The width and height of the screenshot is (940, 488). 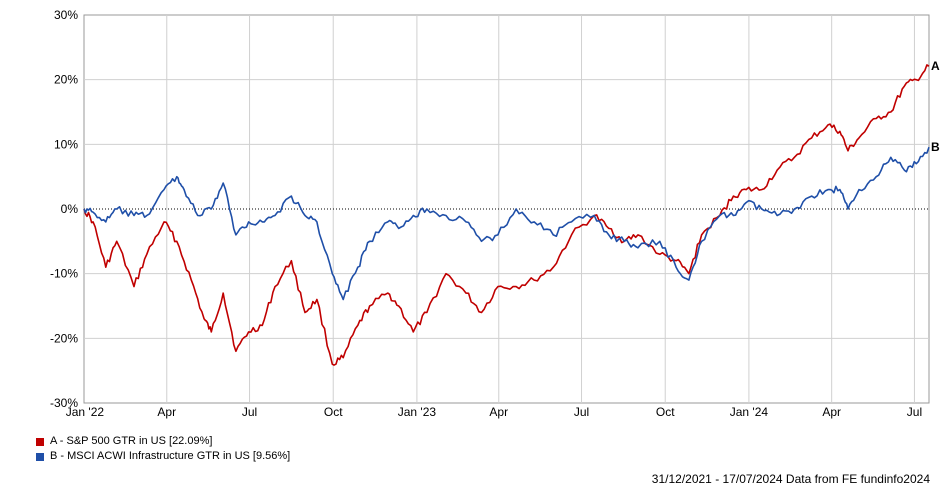 What do you see at coordinates (40, 456) in the screenshot?
I see `legend-swatch-b` at bounding box center [40, 456].